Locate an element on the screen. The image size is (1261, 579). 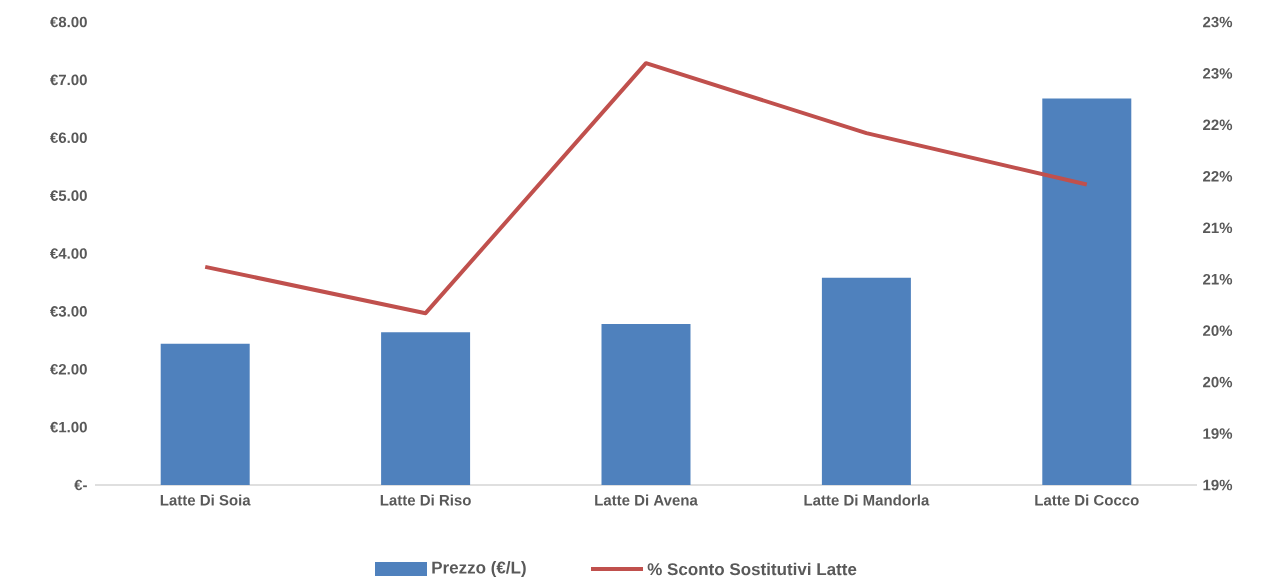
y-tick-label: €7.00 is located at coordinates (68, 80).